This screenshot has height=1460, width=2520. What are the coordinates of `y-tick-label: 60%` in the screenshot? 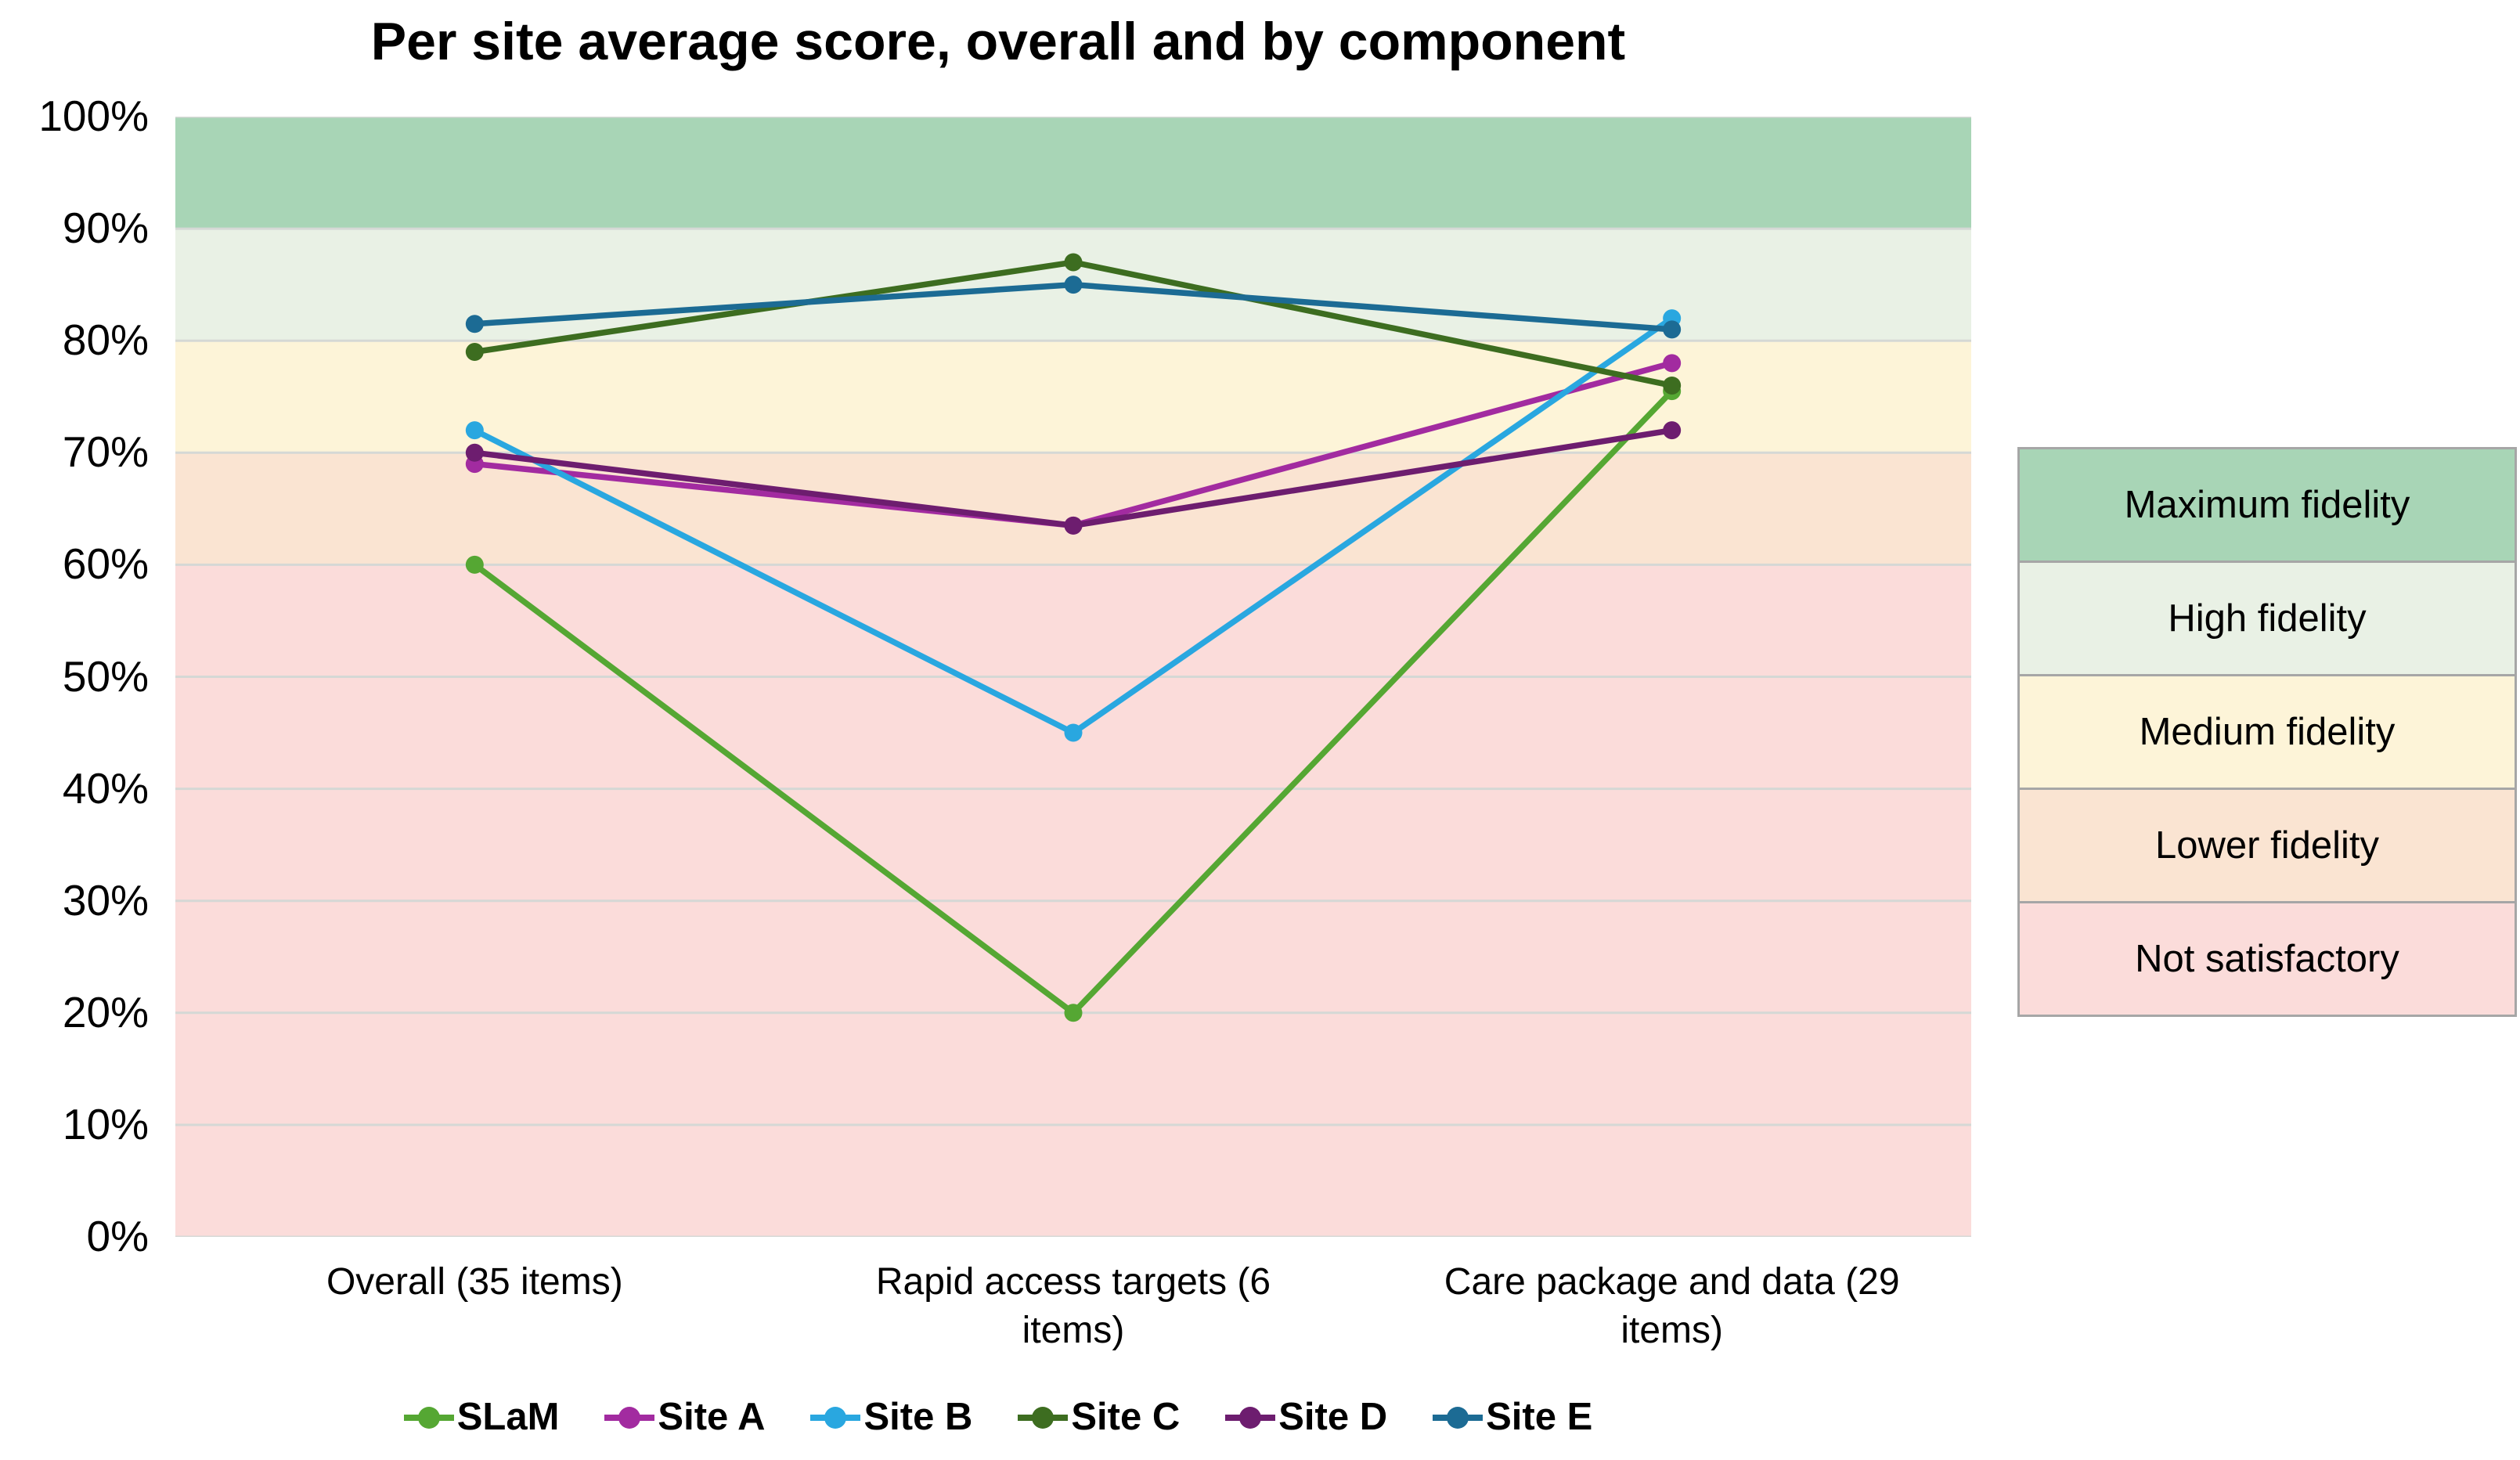 It's located at (105, 564).